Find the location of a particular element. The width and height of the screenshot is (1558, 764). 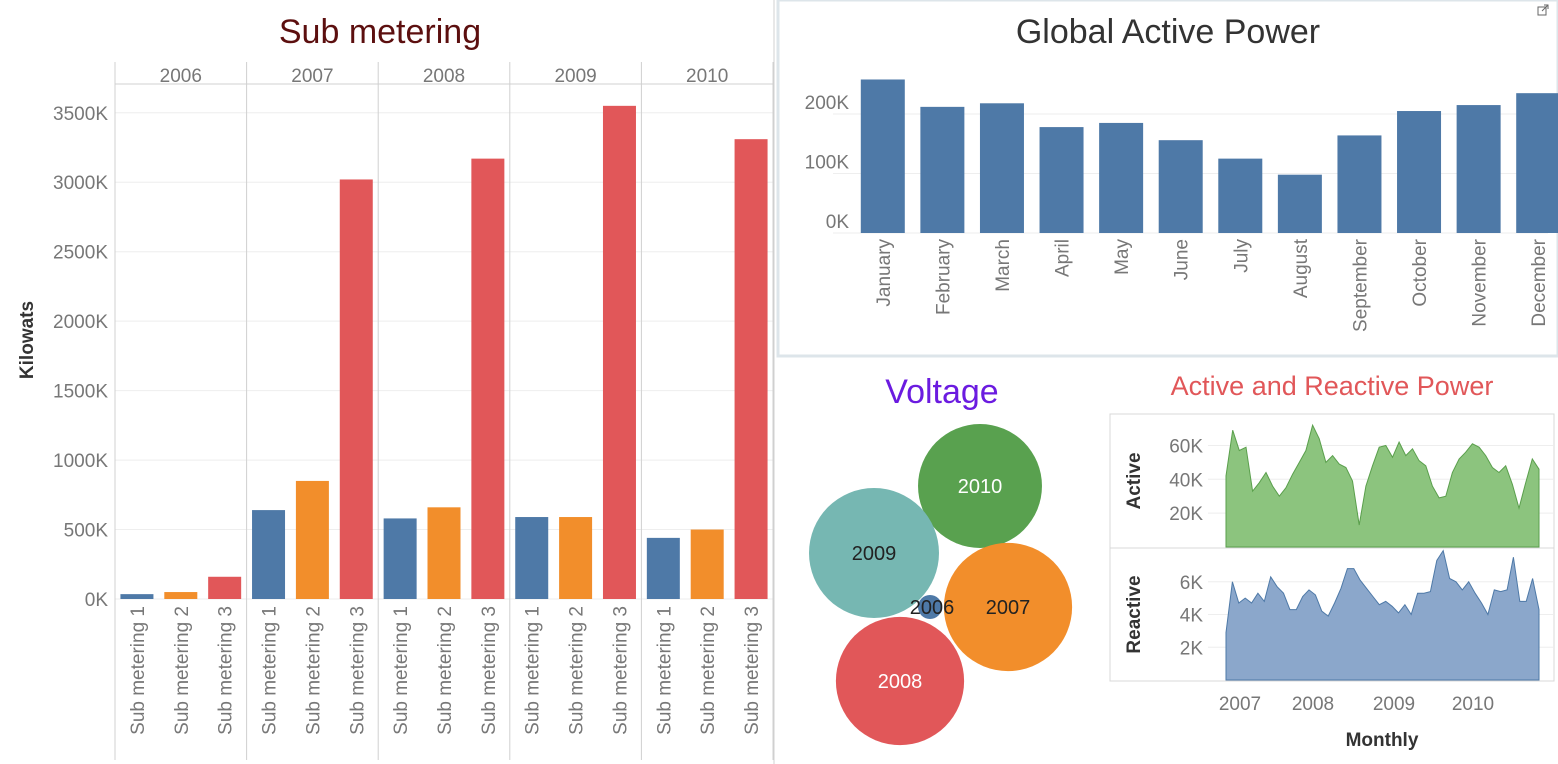

gap-x-label: May is located at coordinates (1122, 257).